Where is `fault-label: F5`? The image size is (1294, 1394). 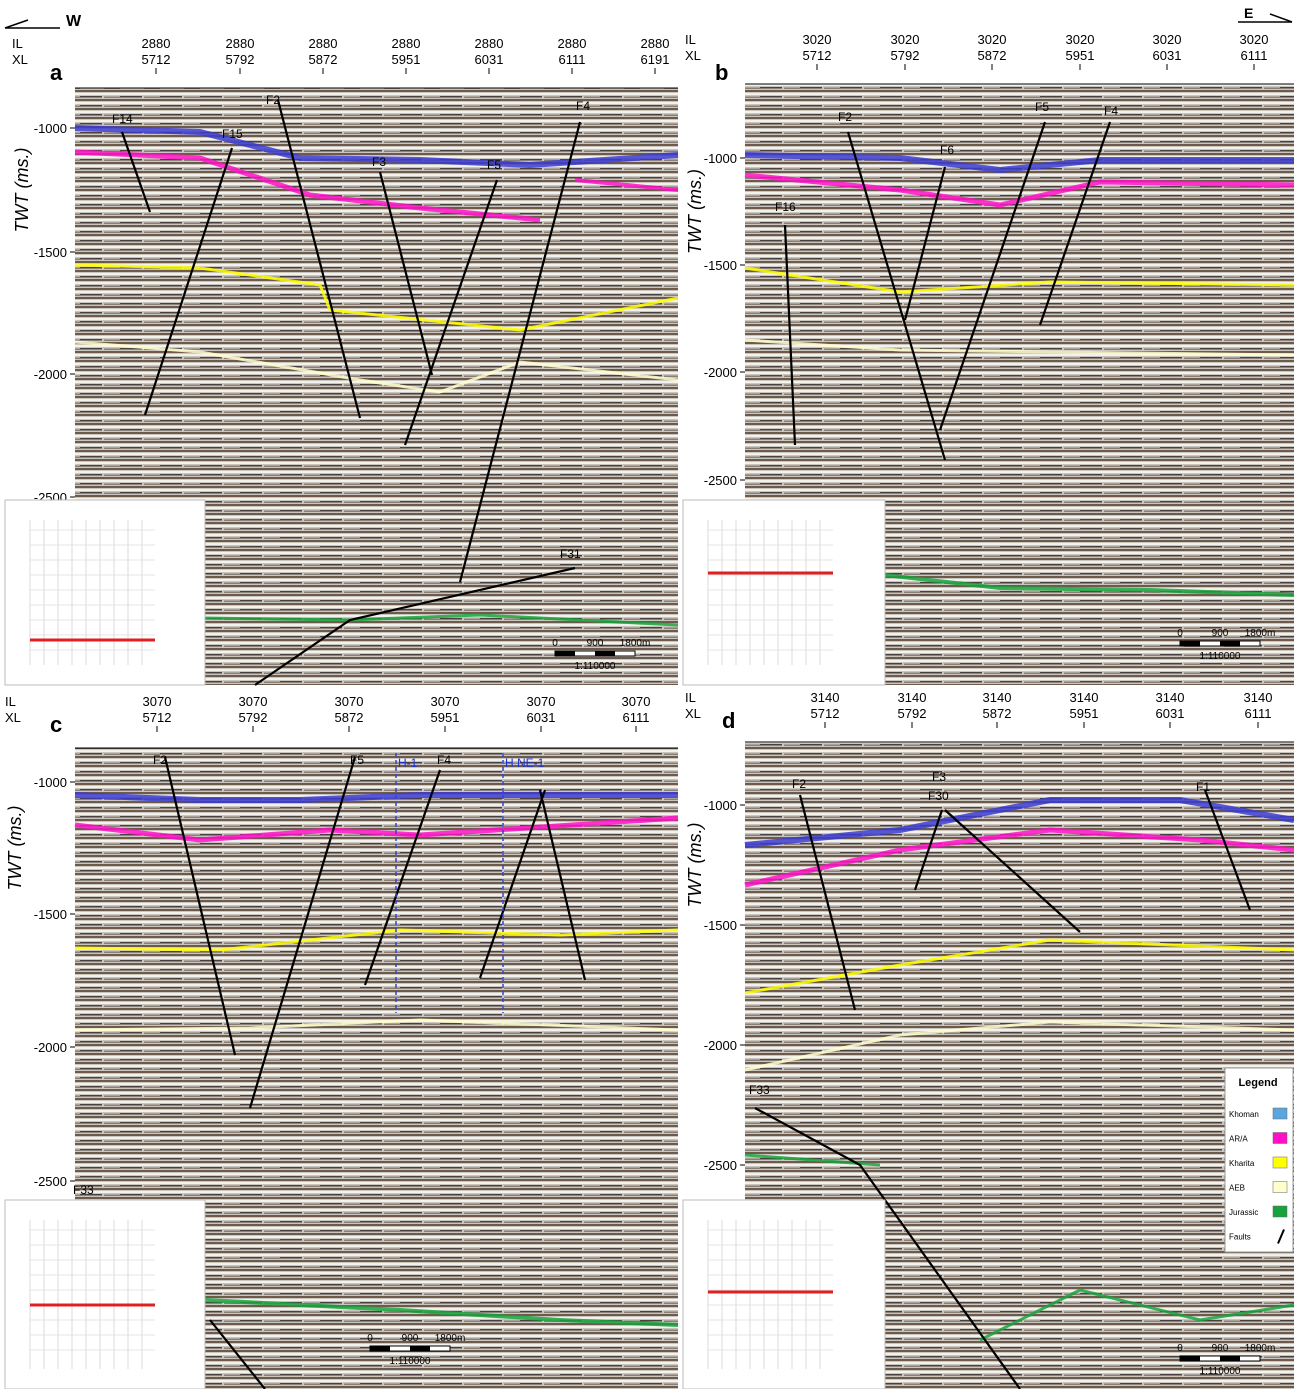
fault-label: F5 is located at coordinates (1042, 107).